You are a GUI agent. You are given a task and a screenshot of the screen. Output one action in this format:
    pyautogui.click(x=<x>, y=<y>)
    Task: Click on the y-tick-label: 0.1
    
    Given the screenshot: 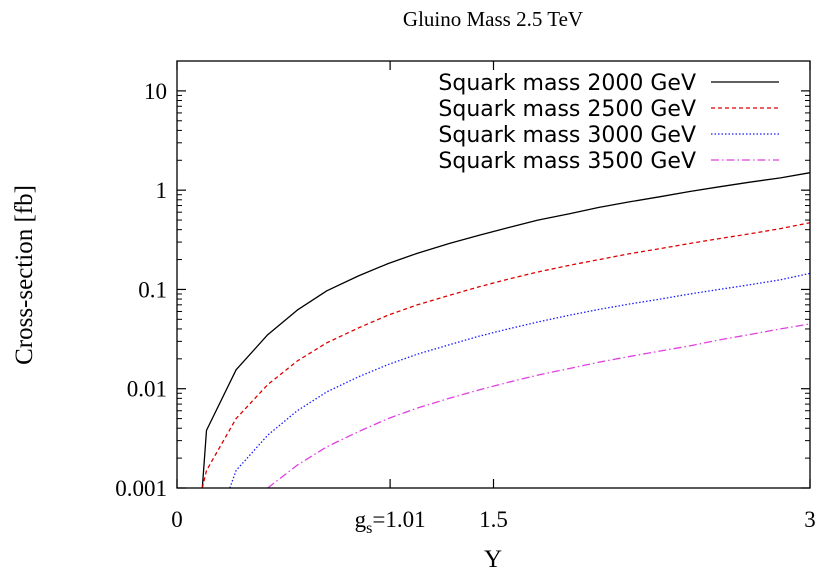 What is the action you would take?
    pyautogui.click(x=152, y=289)
    